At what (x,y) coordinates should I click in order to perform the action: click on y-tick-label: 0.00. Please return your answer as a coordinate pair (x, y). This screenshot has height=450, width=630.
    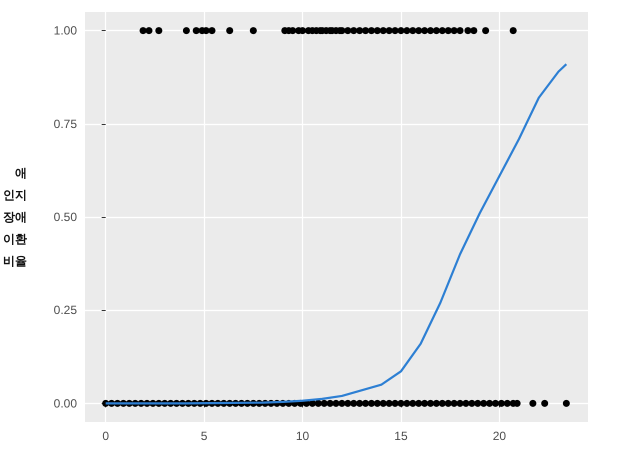
    Looking at the image, I should click on (66, 403).